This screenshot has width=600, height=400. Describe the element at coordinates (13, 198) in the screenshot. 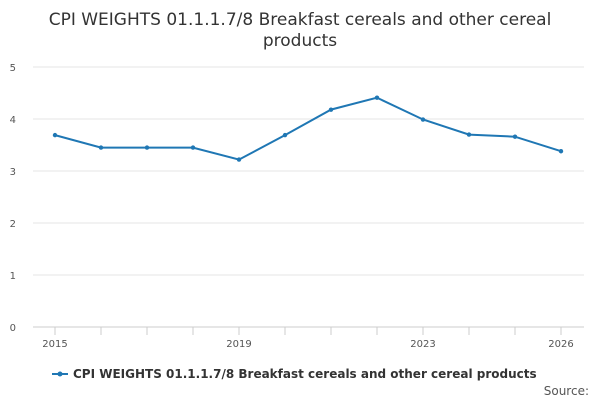

I see `y-axis-ticks: 0 1 2 3 4 5` at that location.